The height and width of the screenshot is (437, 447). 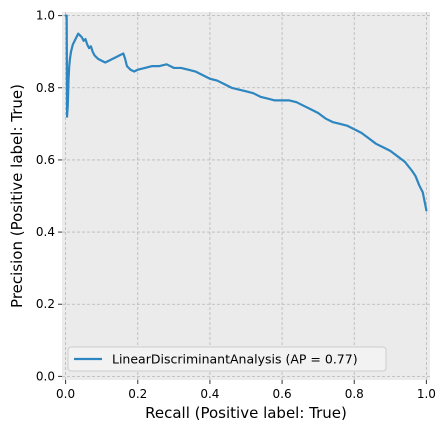 What do you see at coordinates (17, 196) in the screenshot?
I see `y-axis-label: Precision (Positive label: True)` at bounding box center [17, 196].